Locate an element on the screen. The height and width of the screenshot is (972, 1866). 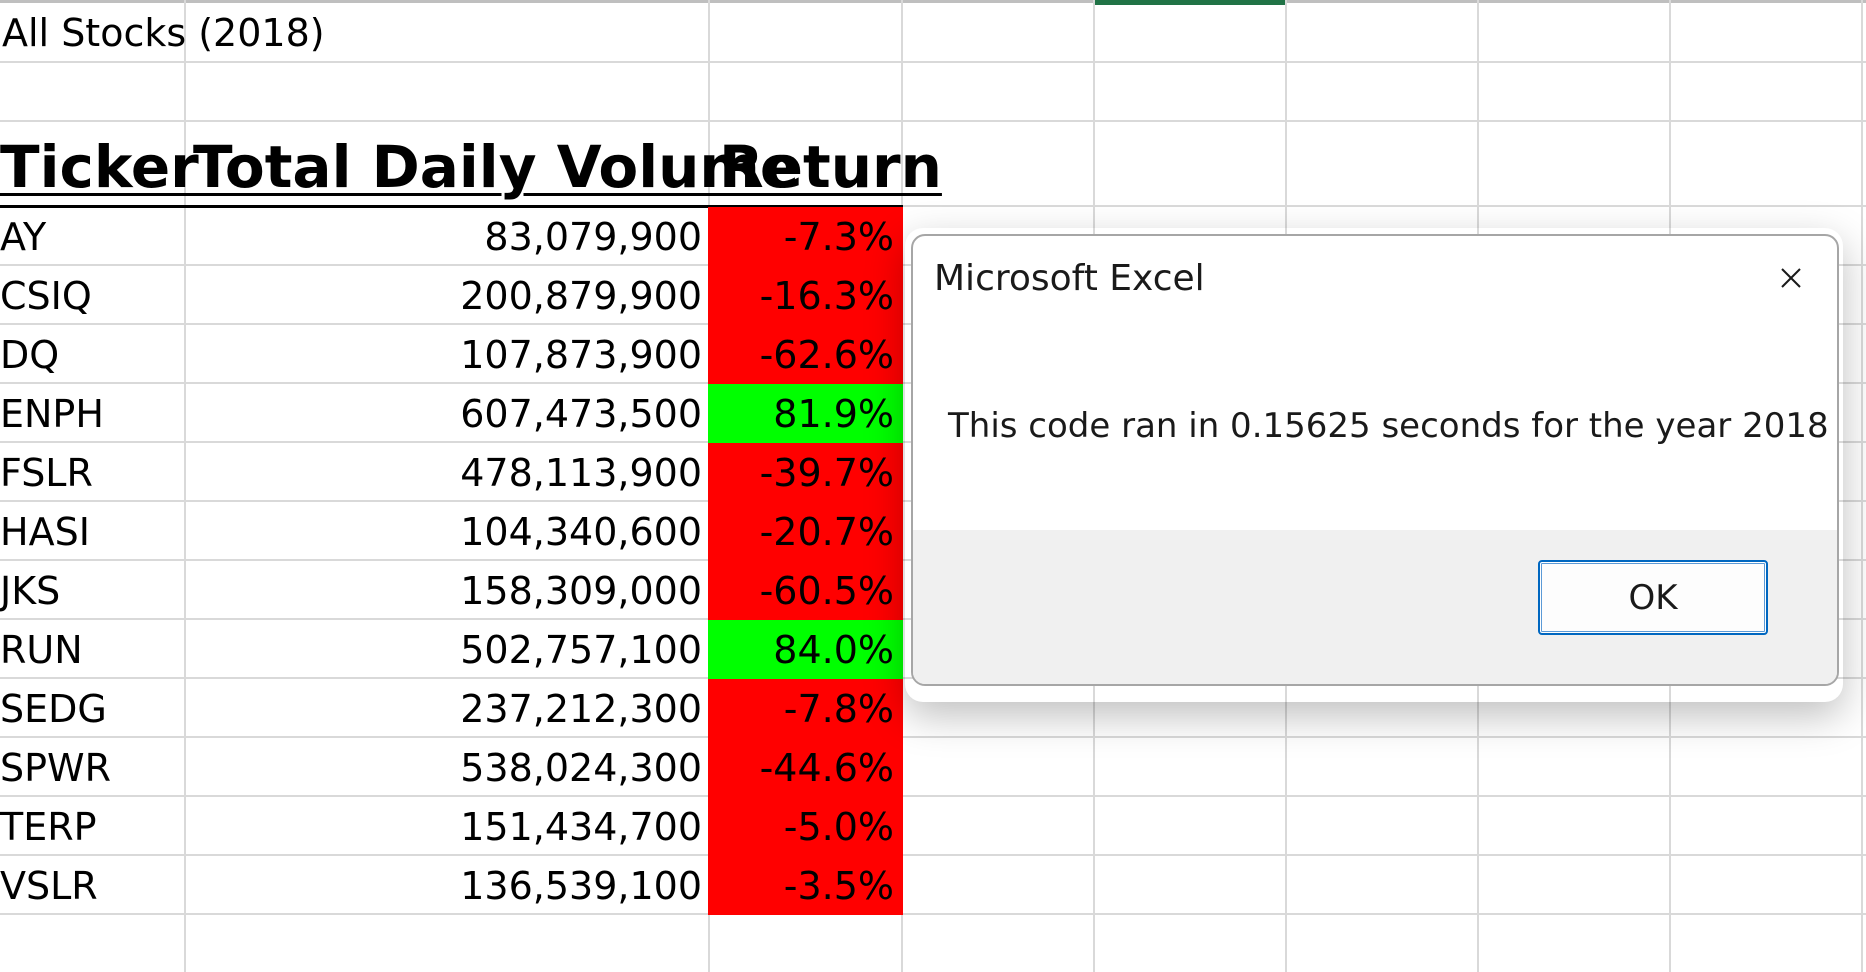
return-cell: -5.0% is located at coordinates (805, 826).